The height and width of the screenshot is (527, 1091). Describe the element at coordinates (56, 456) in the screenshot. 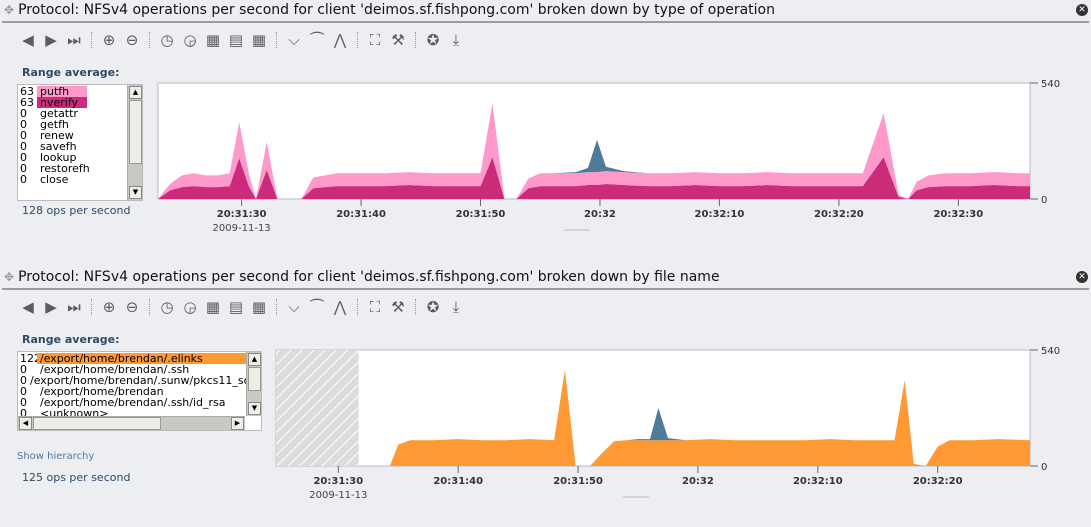

I see `show-hierarchy-link: Show hierarchy` at that location.